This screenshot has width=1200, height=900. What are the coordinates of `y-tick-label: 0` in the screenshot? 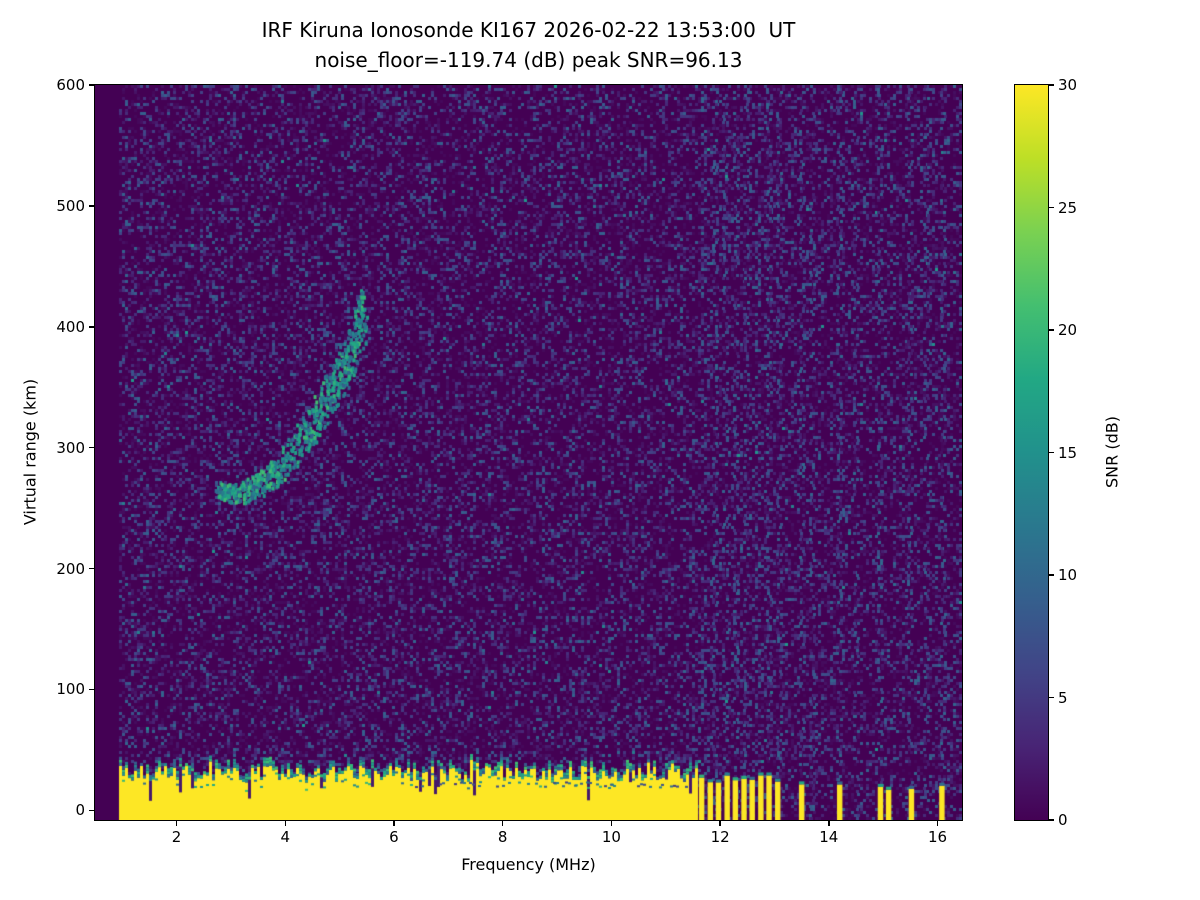 It's located at (80, 810).